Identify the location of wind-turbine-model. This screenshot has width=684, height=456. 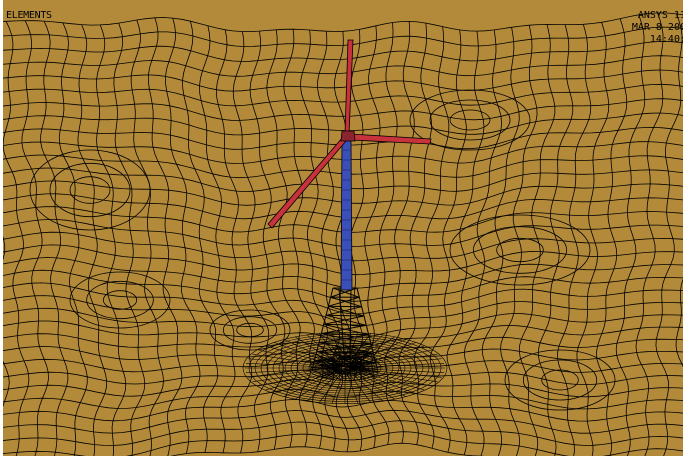
(349, 165).